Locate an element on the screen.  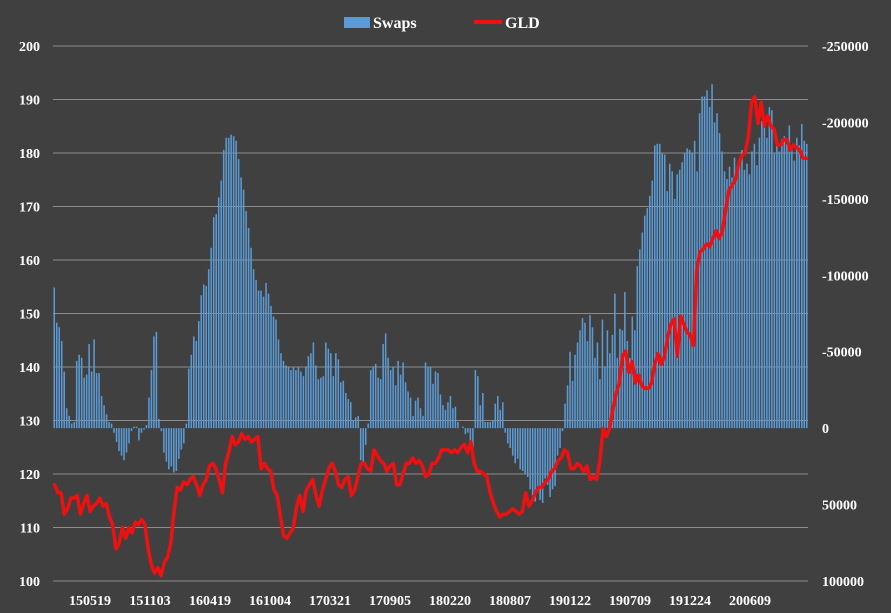
x-axis-tick-label: 190709 is located at coordinates (630, 601).